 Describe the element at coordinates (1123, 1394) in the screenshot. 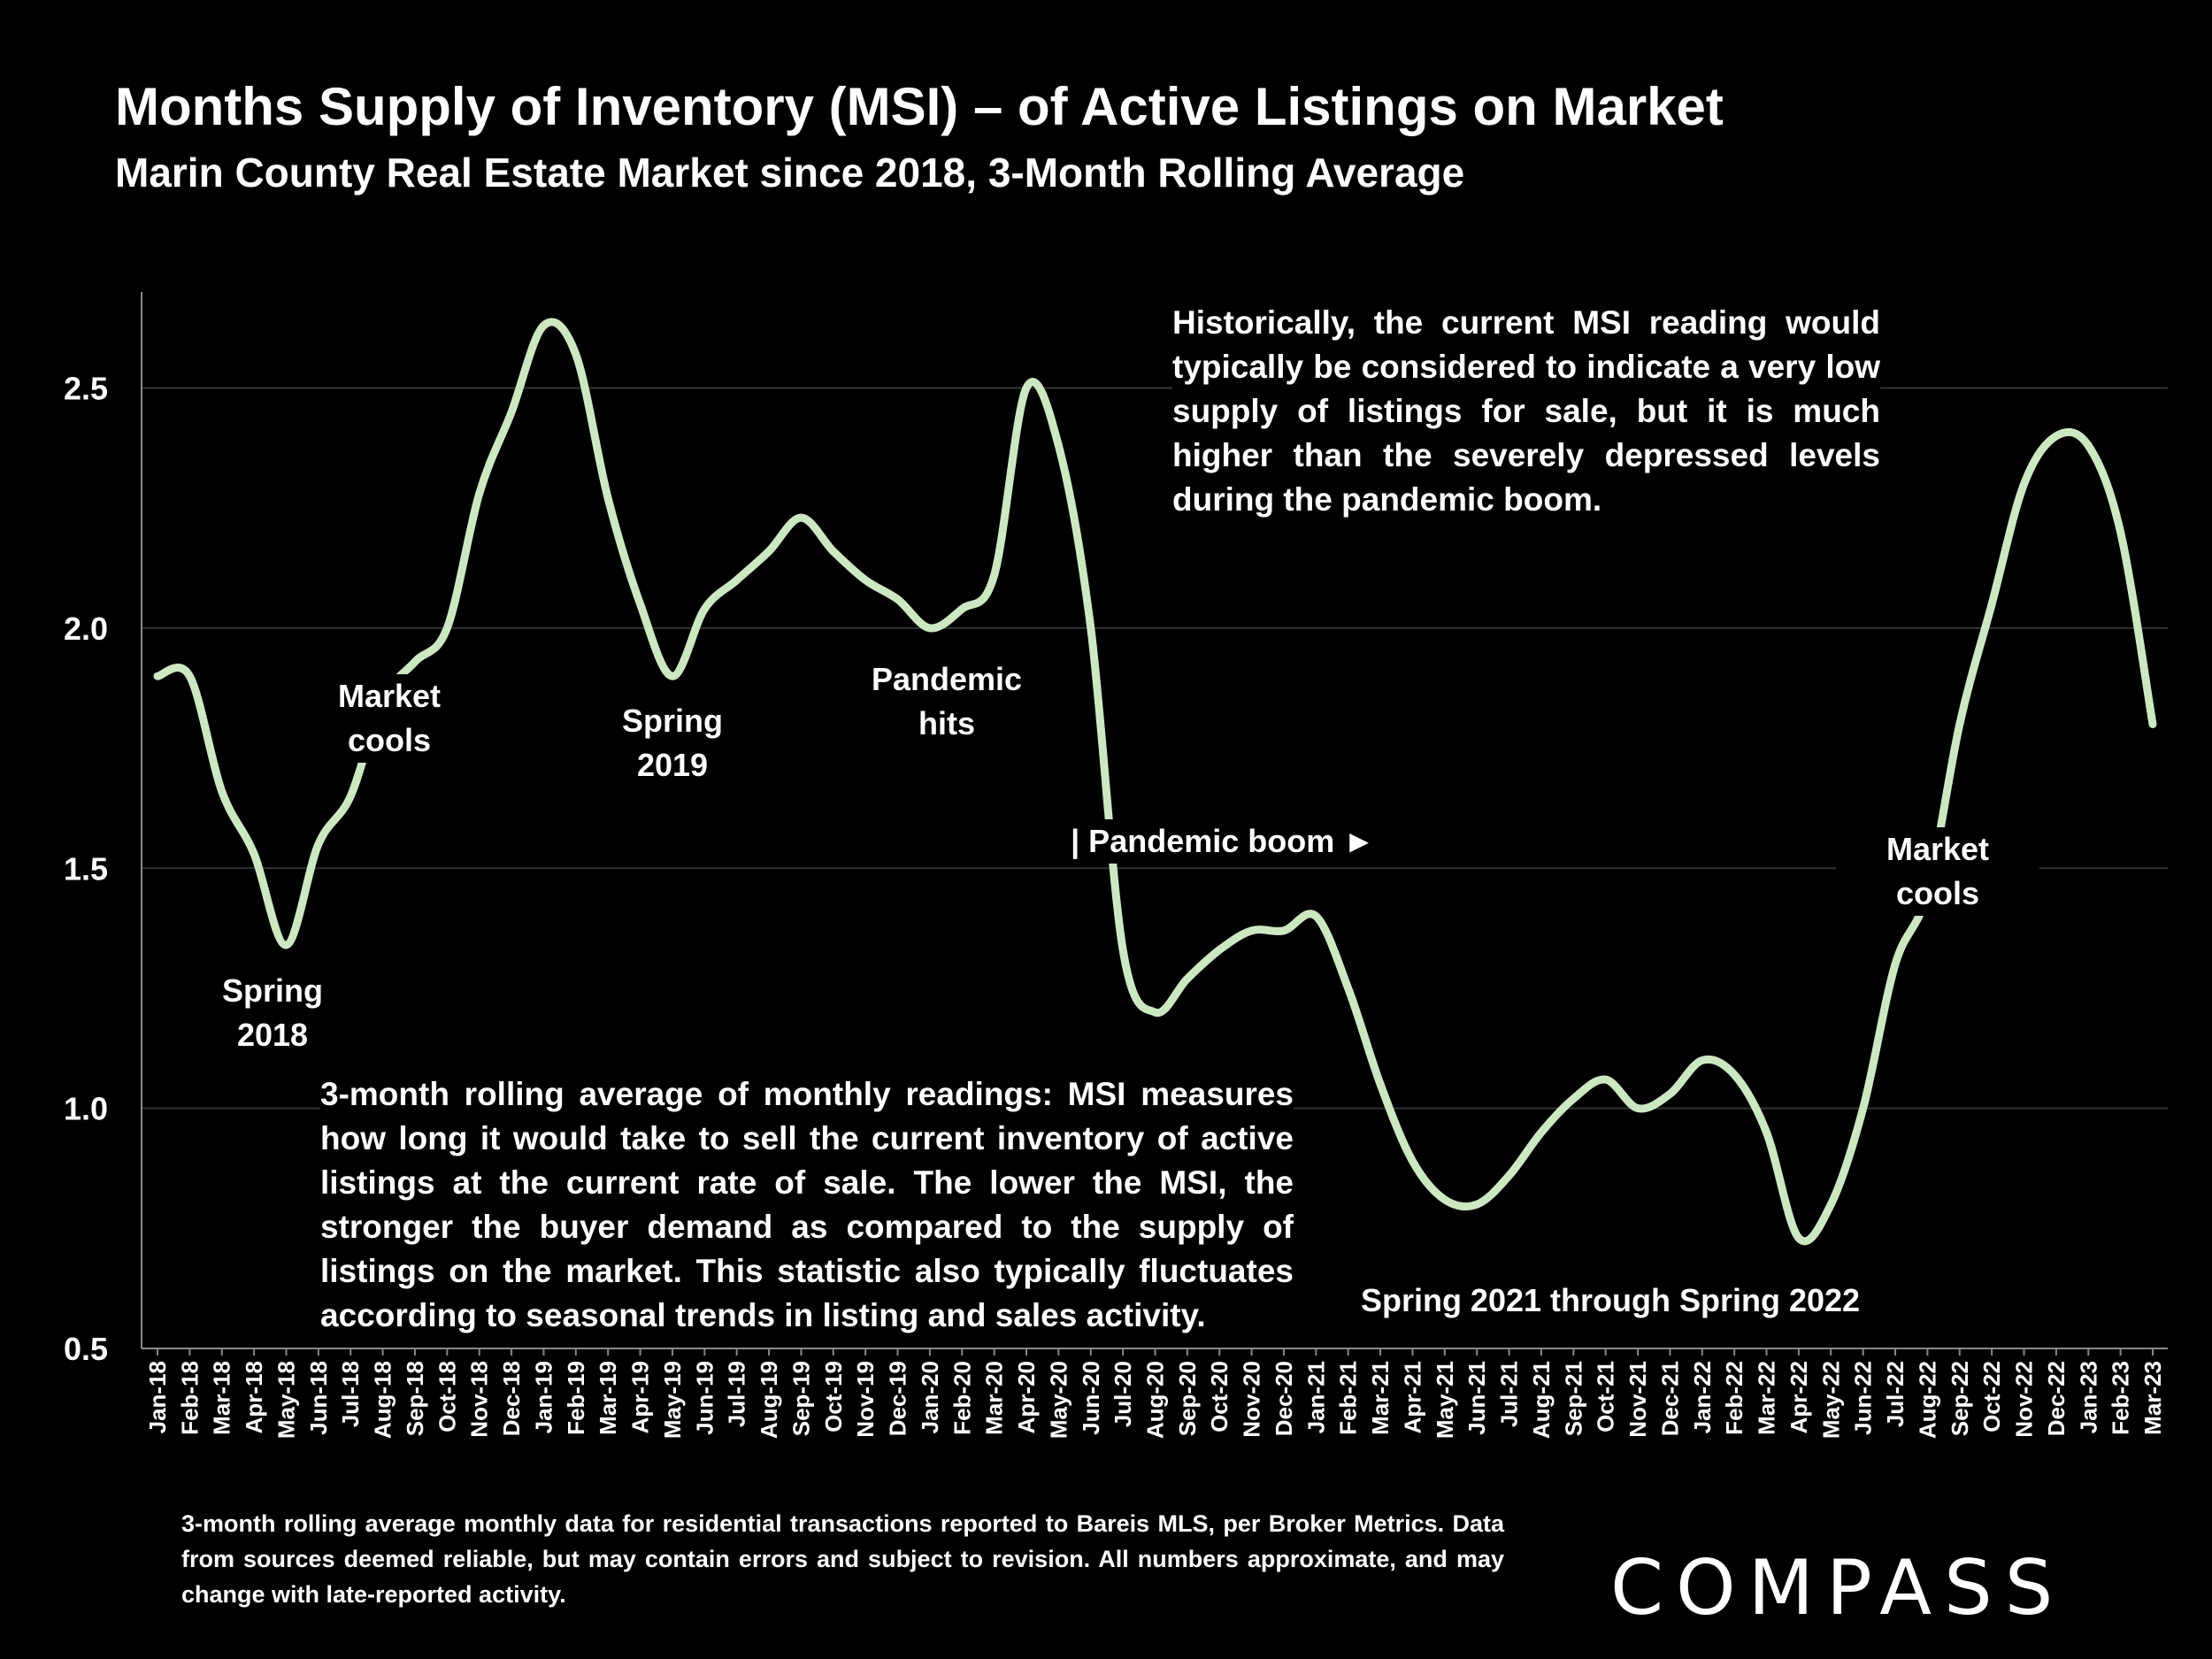

I see `x-tick-label: Jul-20` at that location.